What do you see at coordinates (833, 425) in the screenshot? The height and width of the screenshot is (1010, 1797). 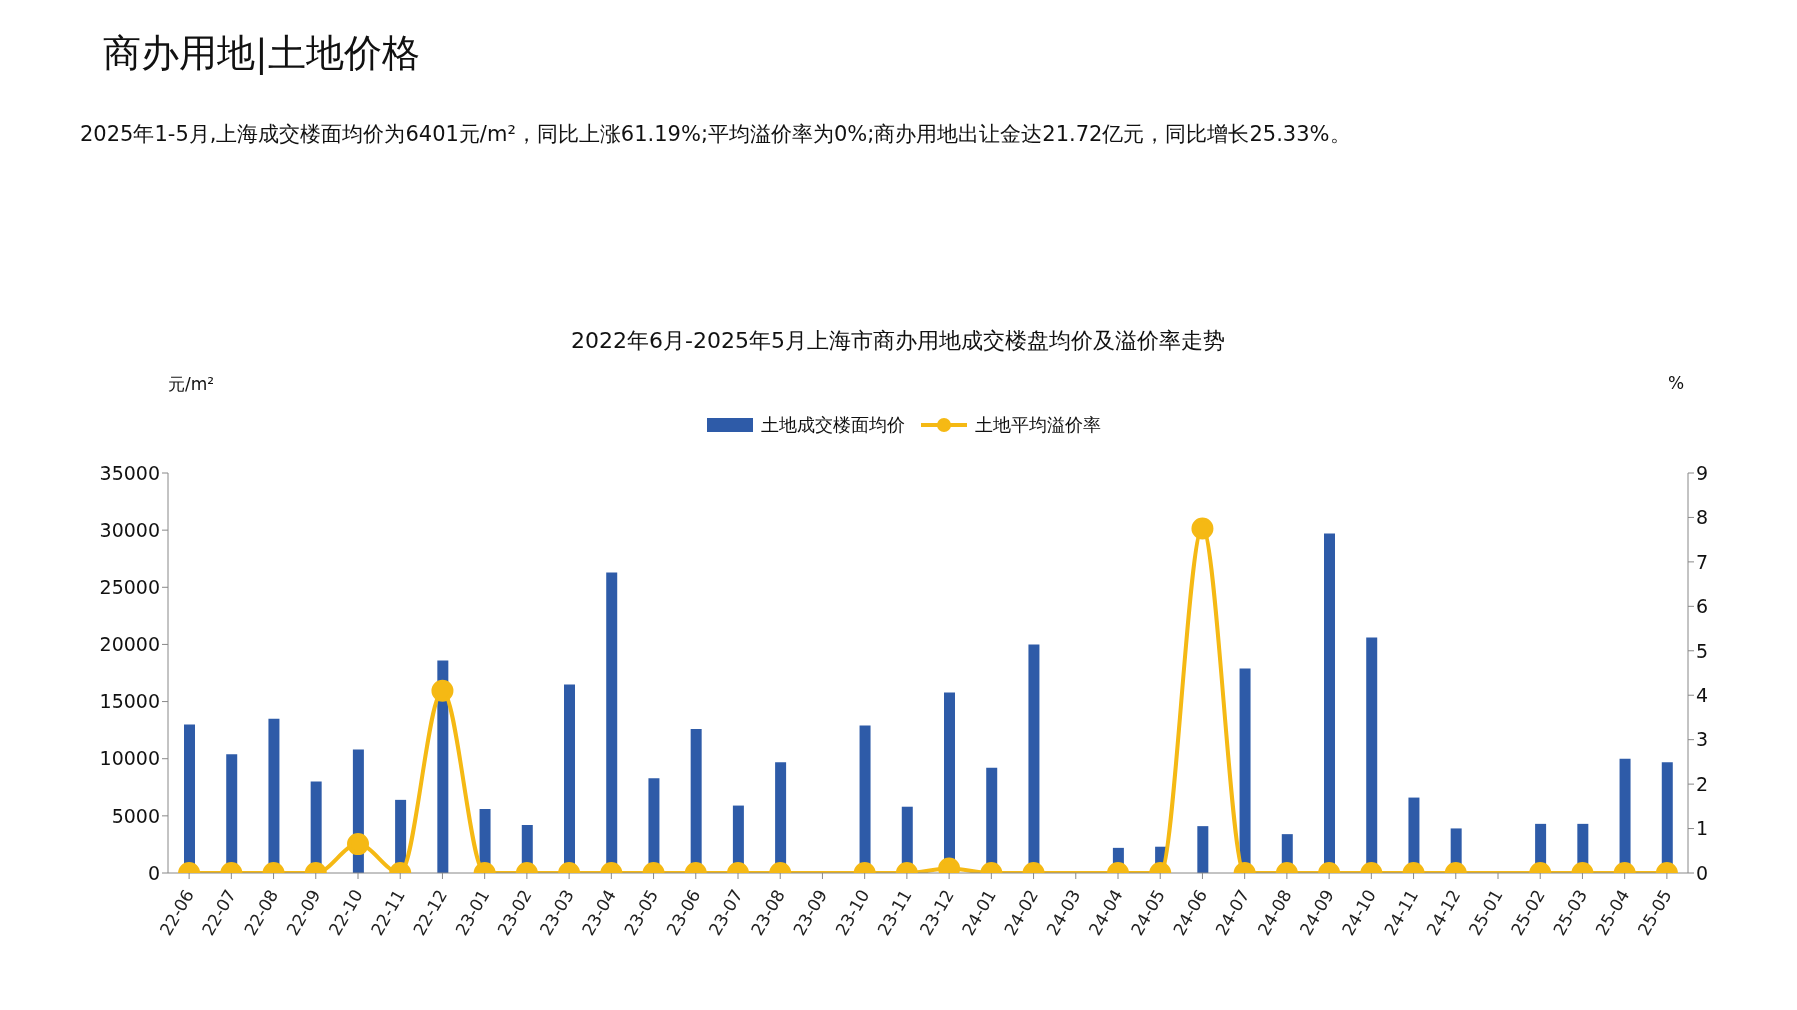 I see `legend-label: 土地成交楼面均价` at bounding box center [833, 425].